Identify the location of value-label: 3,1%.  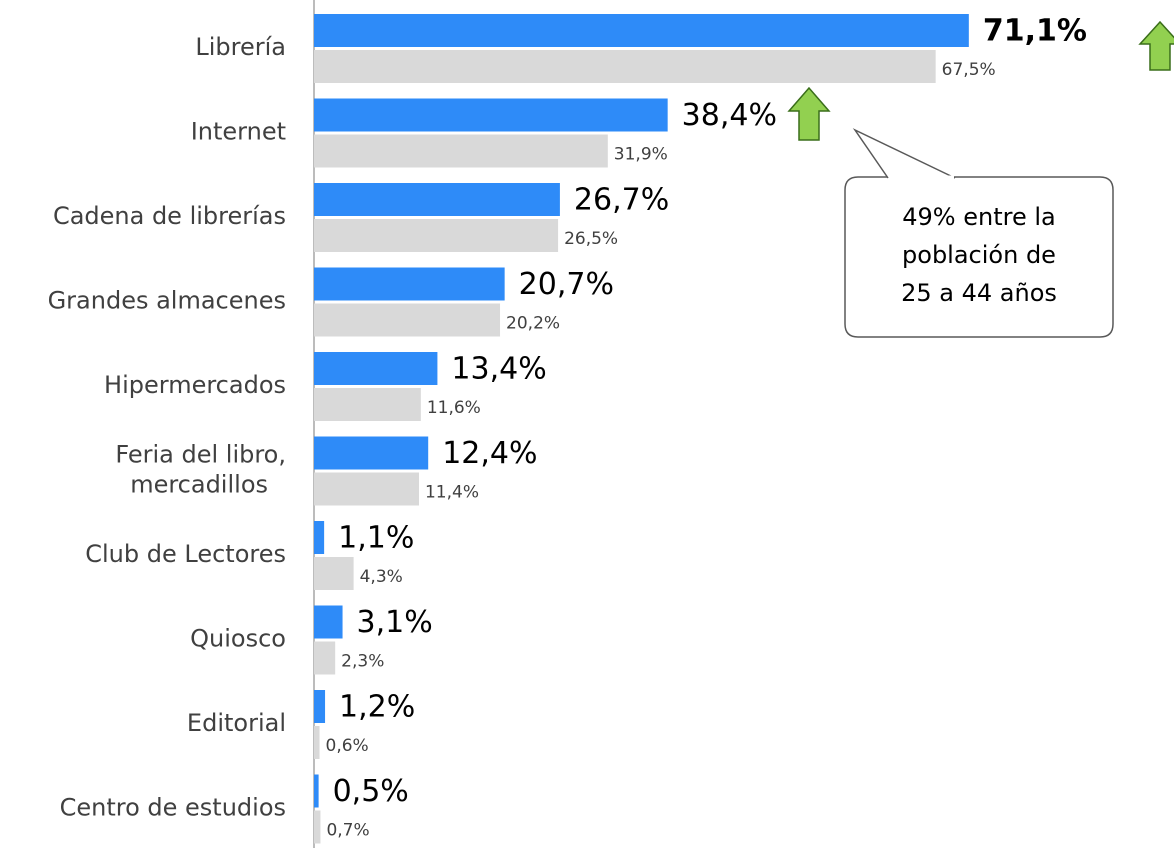
(395, 622).